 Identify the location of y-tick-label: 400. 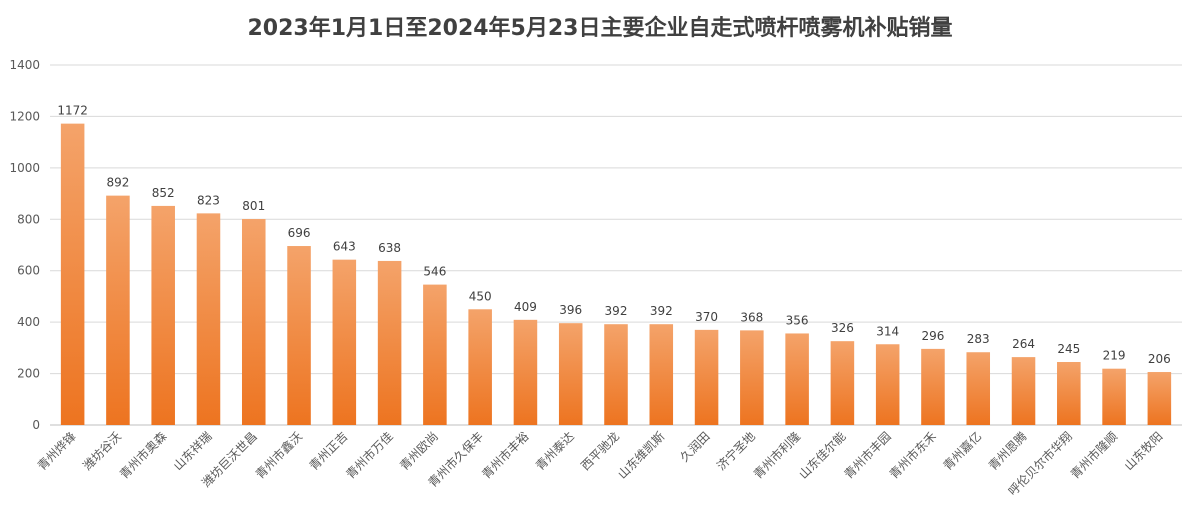
(28, 322).